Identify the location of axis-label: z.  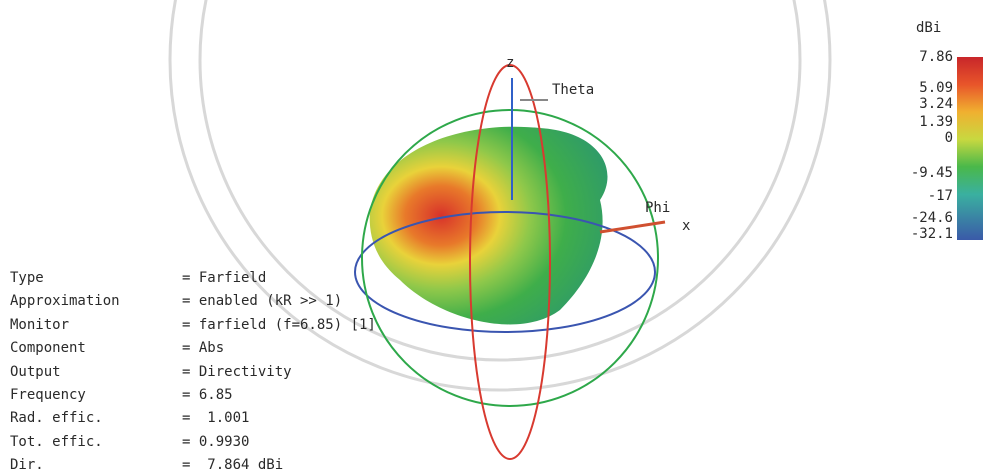
(510, 63).